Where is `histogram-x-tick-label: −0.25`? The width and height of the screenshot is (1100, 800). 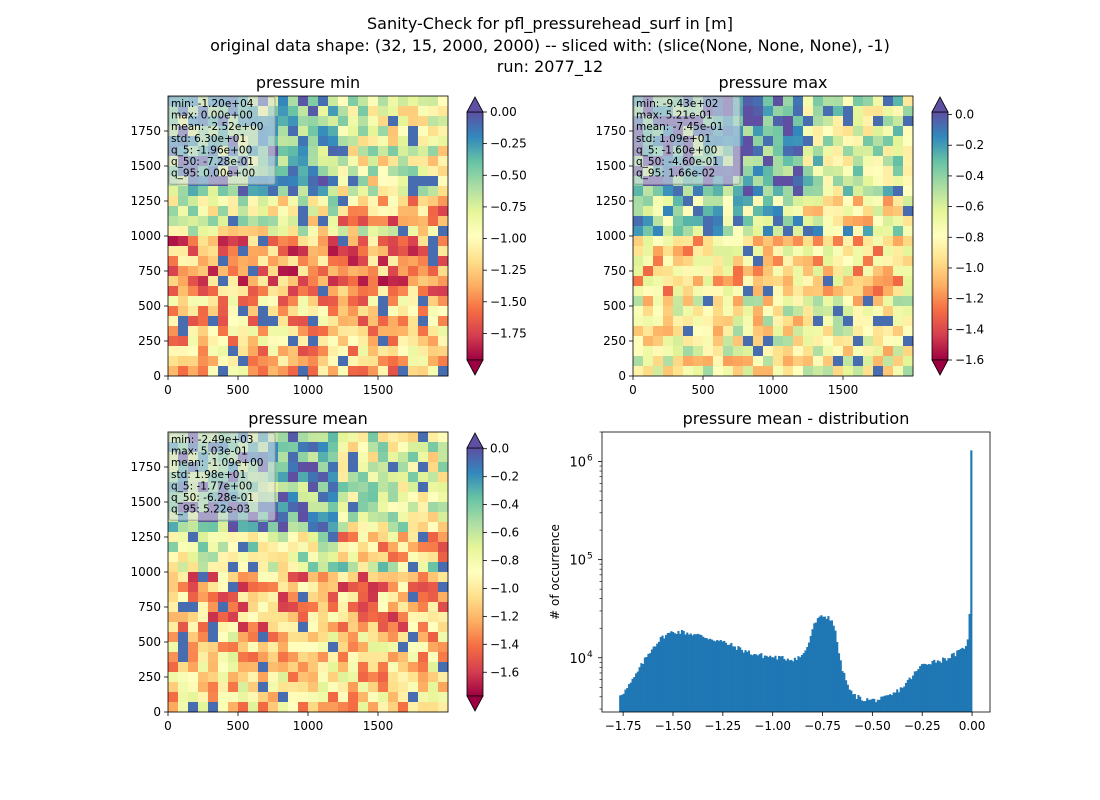
histogram-x-tick-label: −0.25 is located at coordinates (922, 726).